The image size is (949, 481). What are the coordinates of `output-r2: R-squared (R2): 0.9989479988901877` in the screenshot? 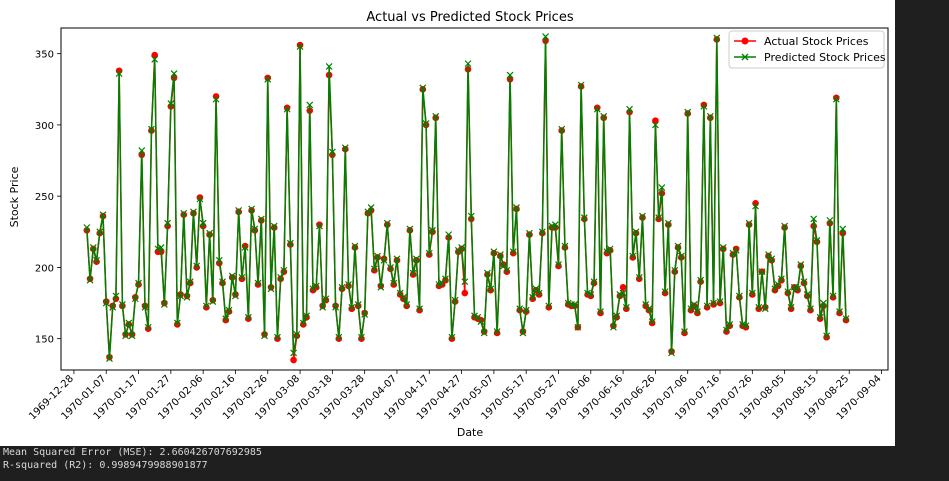 It's located at (105, 465).